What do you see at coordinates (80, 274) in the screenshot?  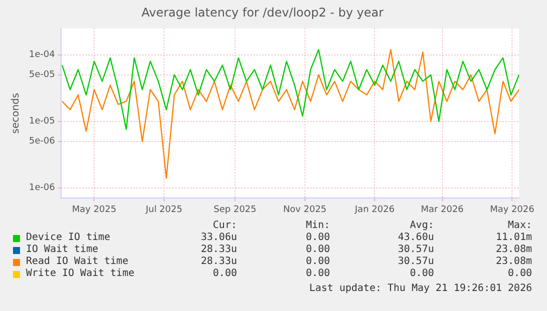 I see `legend-label: Write IO Wait time` at bounding box center [80, 274].